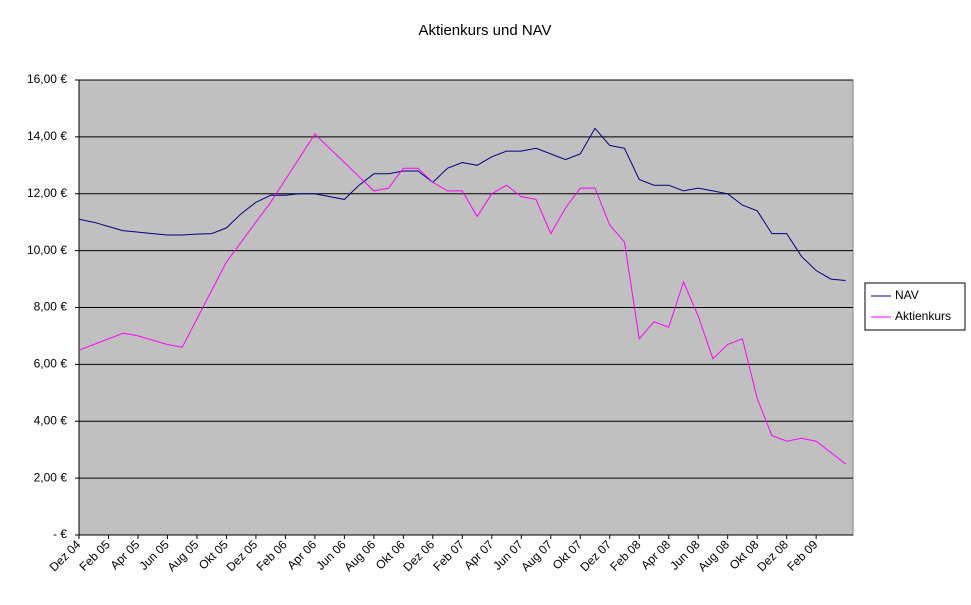  Describe the element at coordinates (802, 555) in the screenshot. I see `x-tick-label: Feb 09` at that location.